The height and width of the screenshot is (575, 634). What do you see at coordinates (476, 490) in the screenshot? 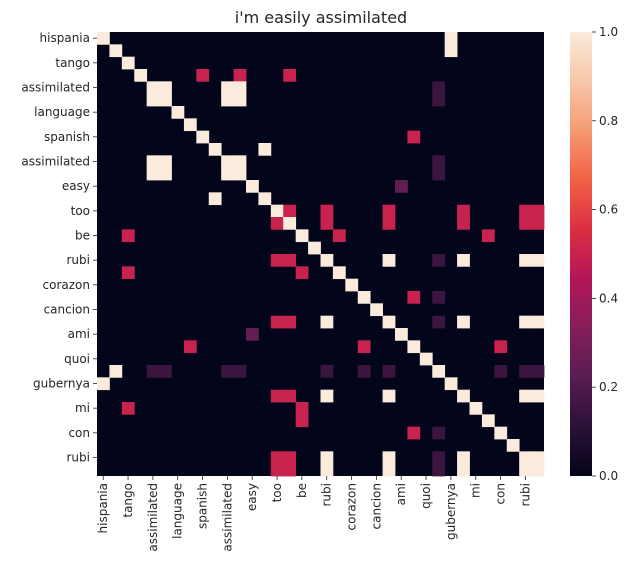
I see `x-tick-label: mi` at bounding box center [476, 490].